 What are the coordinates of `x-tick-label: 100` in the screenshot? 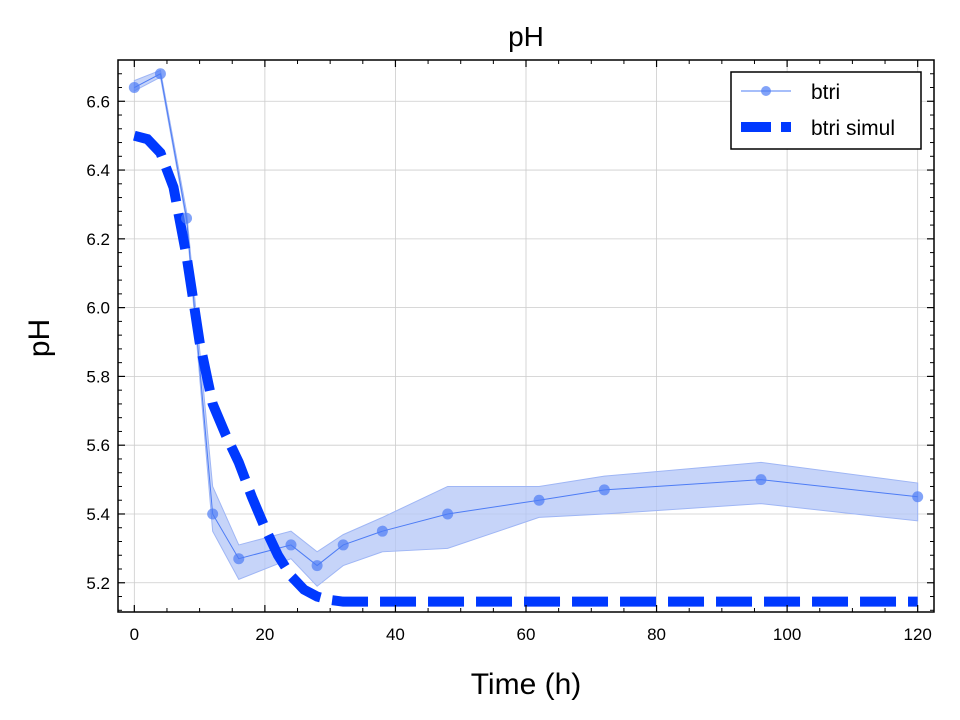 It's located at (787, 634).